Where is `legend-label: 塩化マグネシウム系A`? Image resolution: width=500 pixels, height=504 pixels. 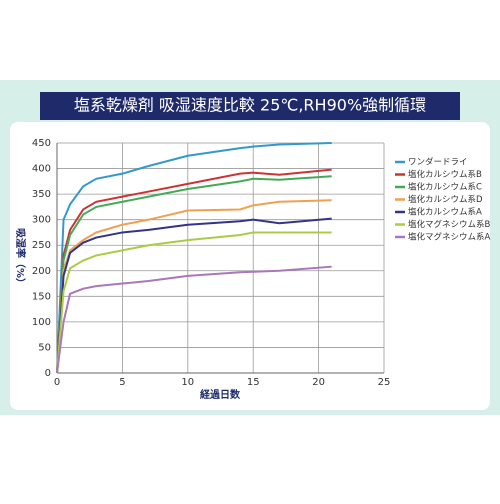
legend-label: 塩化マグネシウム系A is located at coordinates (449, 237).